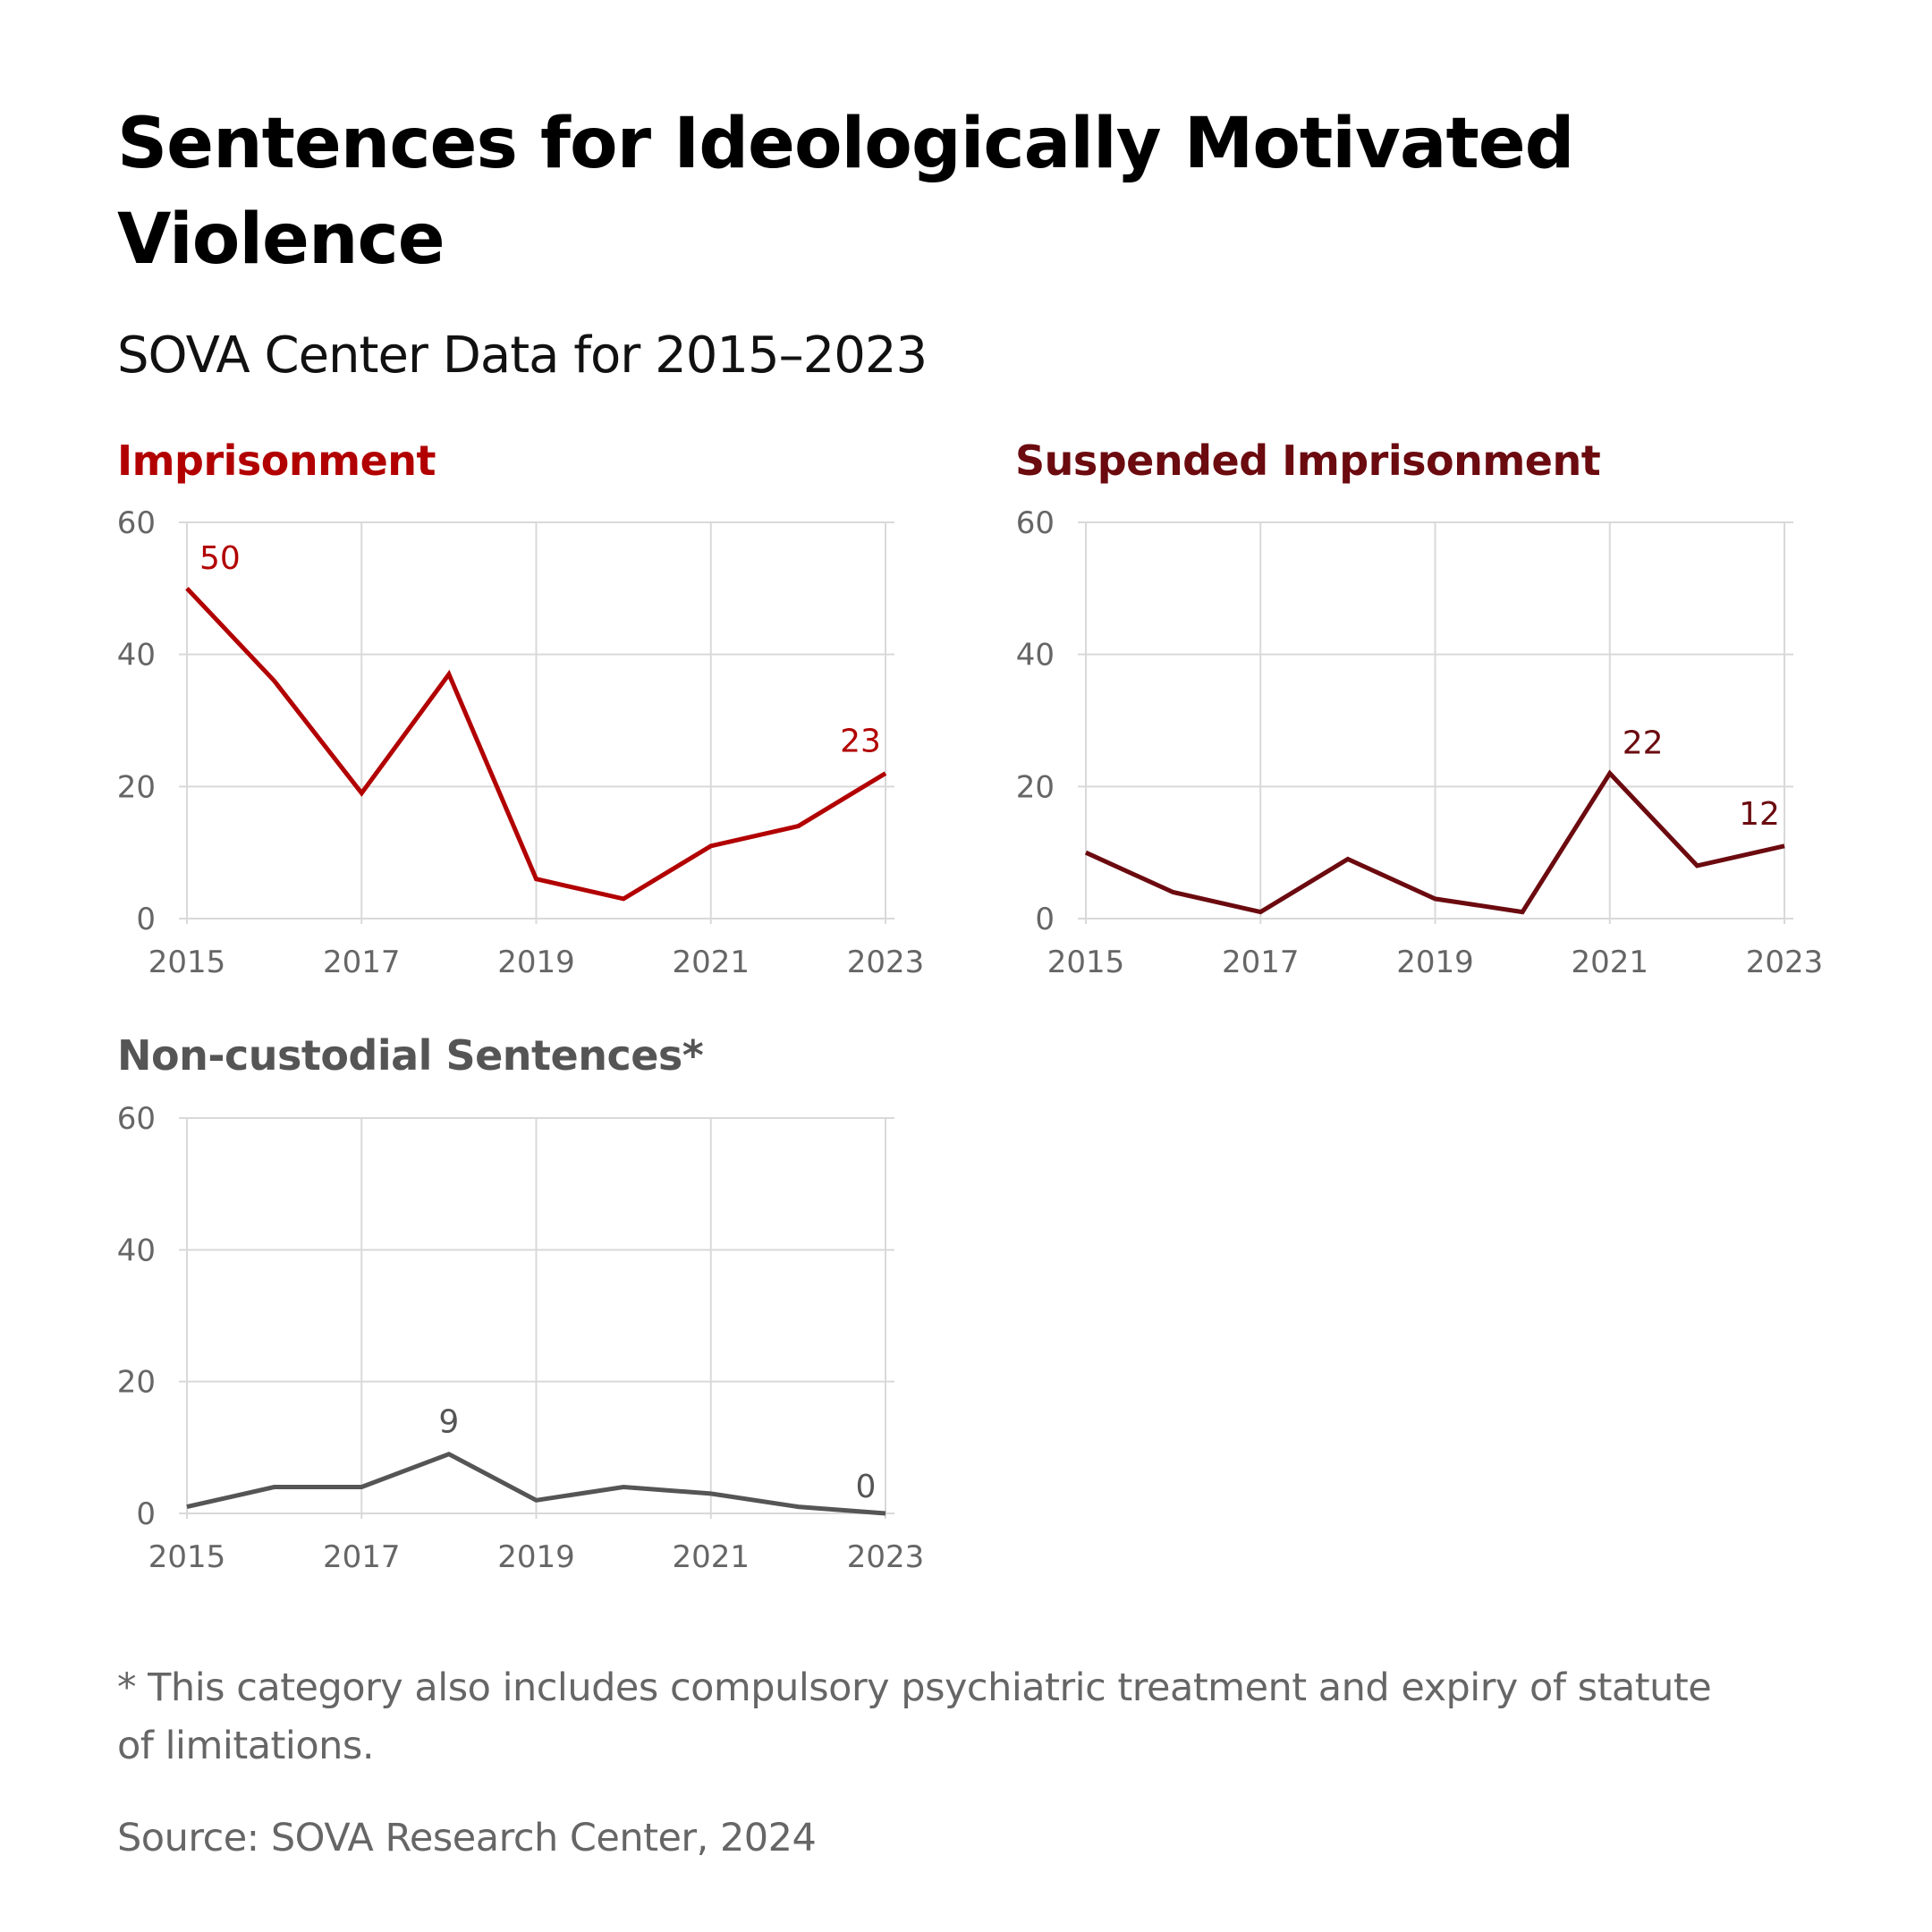  I want to click on noncustodial-point-2016, so click(274, 1487).